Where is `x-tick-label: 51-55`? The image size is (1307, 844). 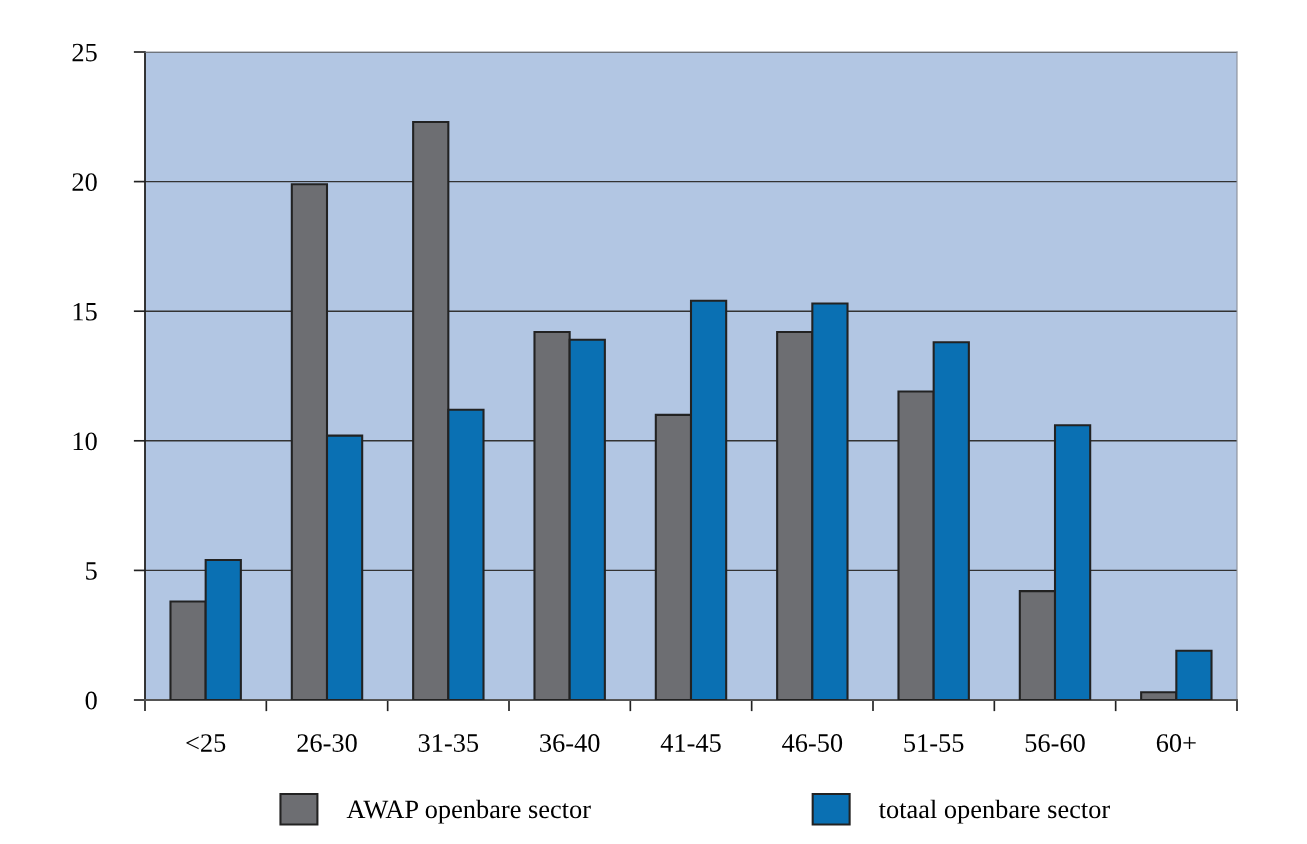
x-tick-label: 51-55 is located at coordinates (934, 743).